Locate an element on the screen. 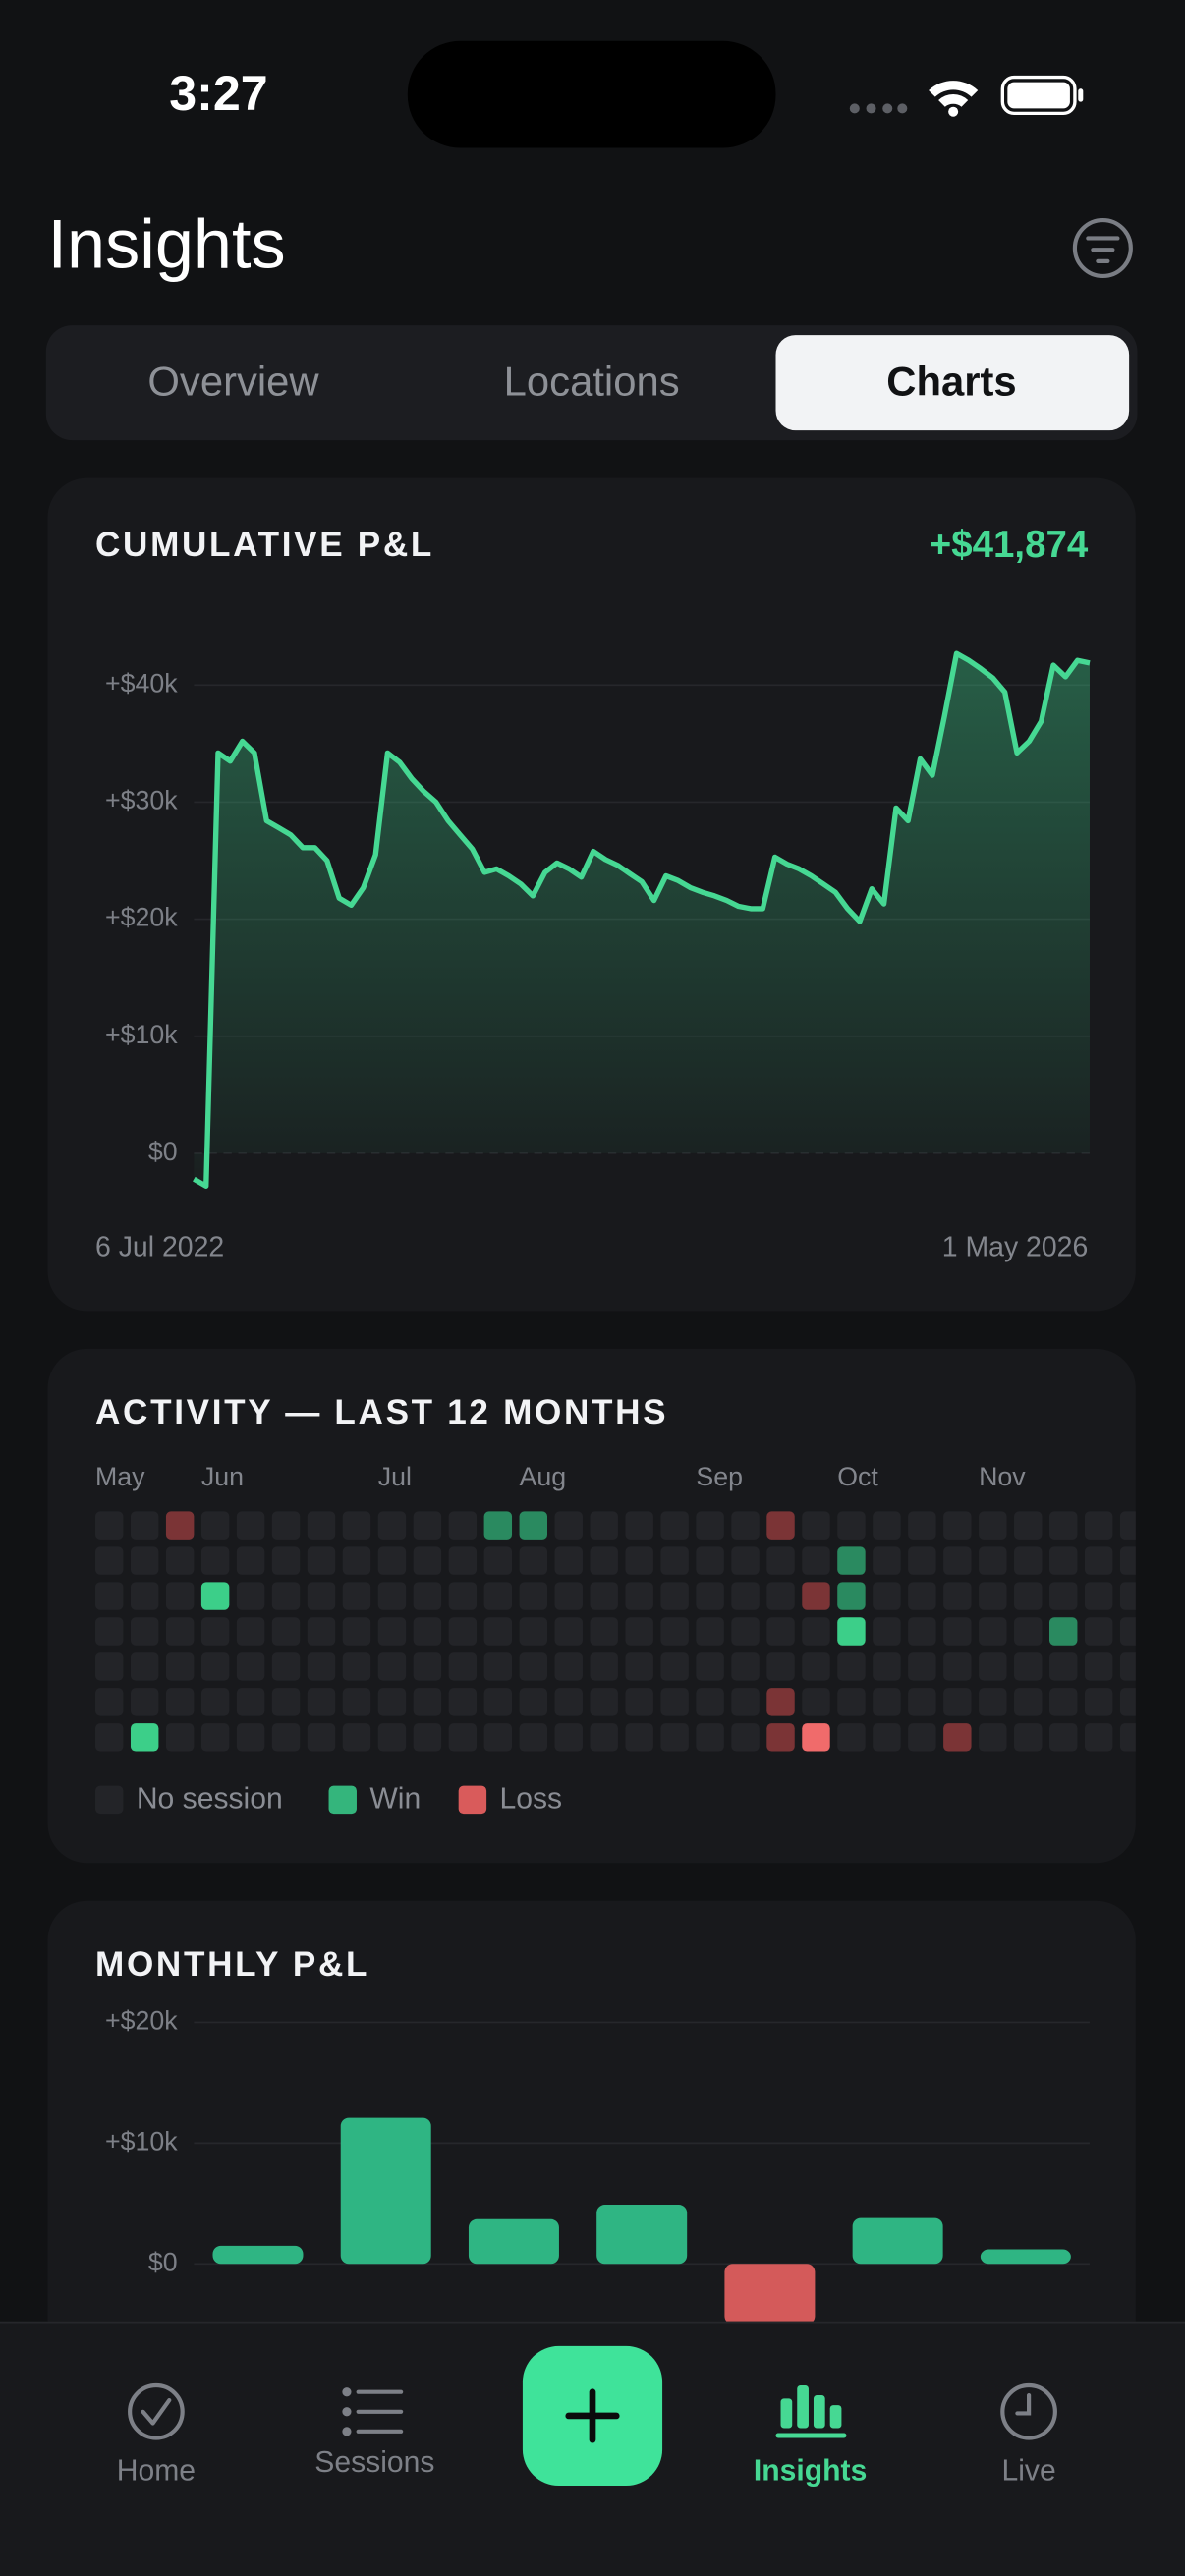 The height and width of the screenshot is (2576, 1185). nav-label: Insights is located at coordinates (811, 2471).